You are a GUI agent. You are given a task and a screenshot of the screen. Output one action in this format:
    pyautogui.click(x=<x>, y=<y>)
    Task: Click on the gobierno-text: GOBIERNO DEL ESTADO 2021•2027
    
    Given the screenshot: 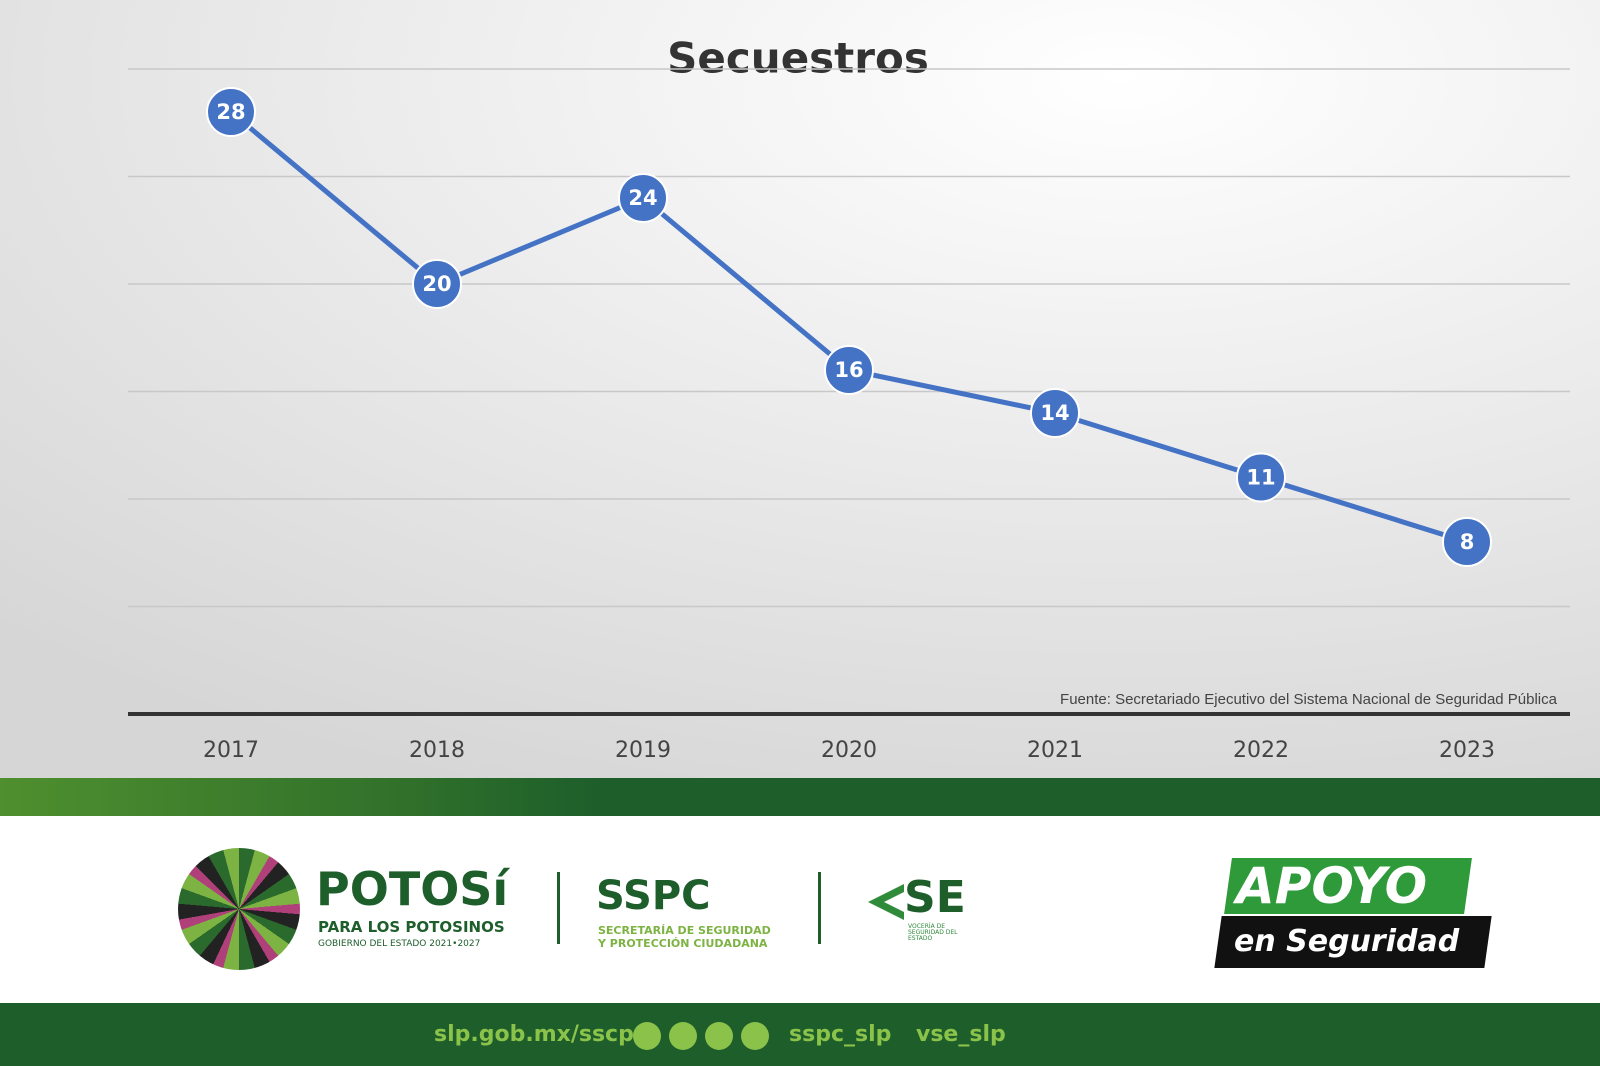 What is the action you would take?
    pyautogui.click(x=399, y=944)
    